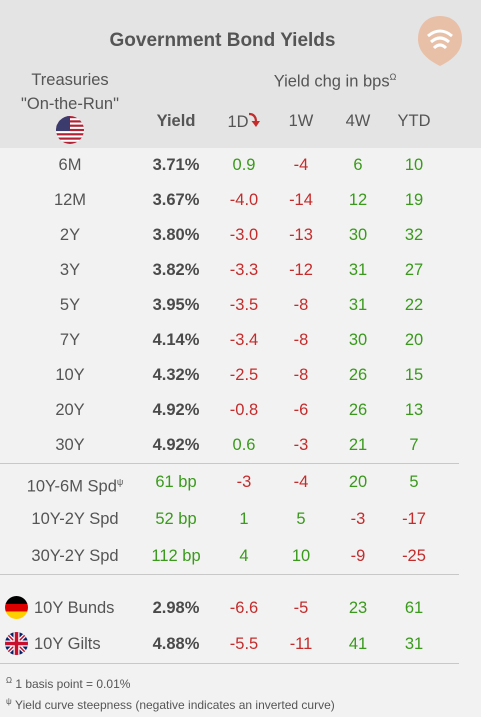 Image resolution: width=481 pixels, height=717 pixels. Describe the element at coordinates (176, 270) in the screenshot. I see `yield-value: 3.82%` at that location.